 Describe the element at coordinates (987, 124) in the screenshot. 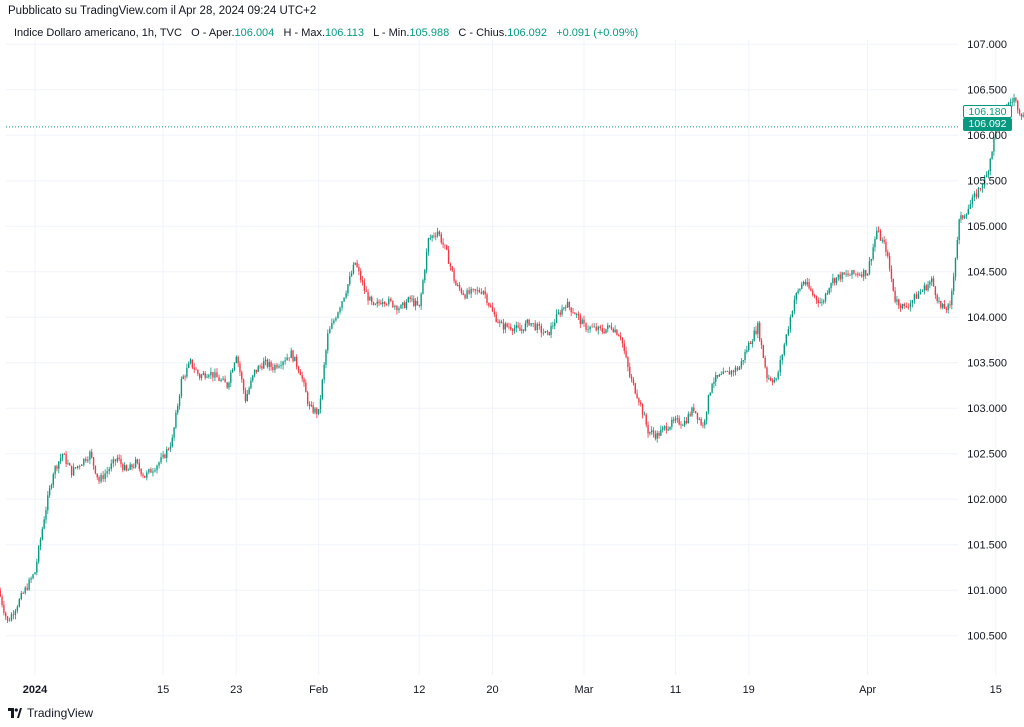

I see `last-price-marker: 106.092` at that location.